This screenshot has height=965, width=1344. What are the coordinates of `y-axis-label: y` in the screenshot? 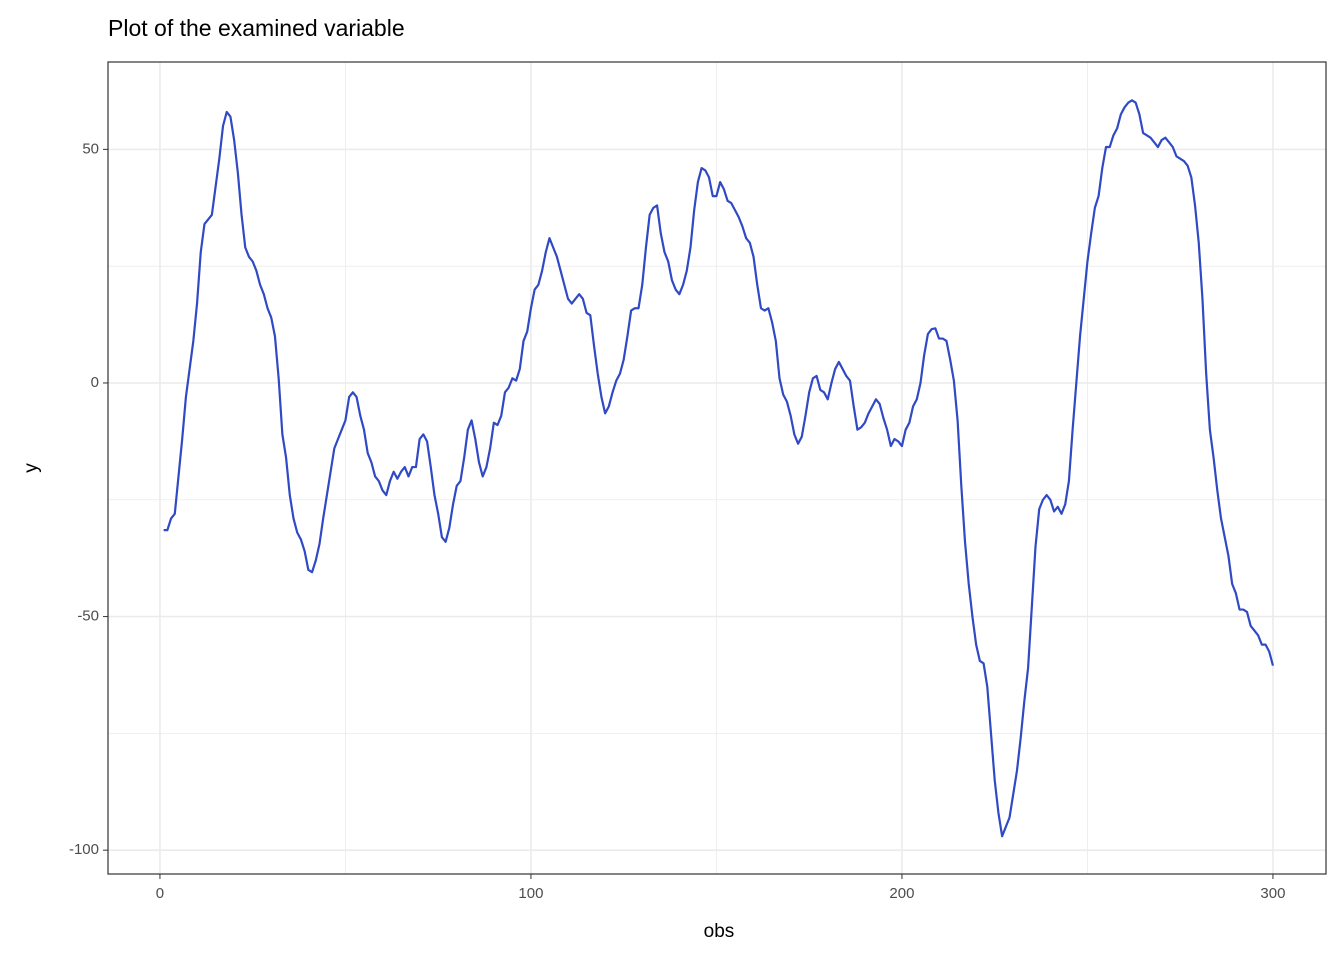 It's located at (31, 468).